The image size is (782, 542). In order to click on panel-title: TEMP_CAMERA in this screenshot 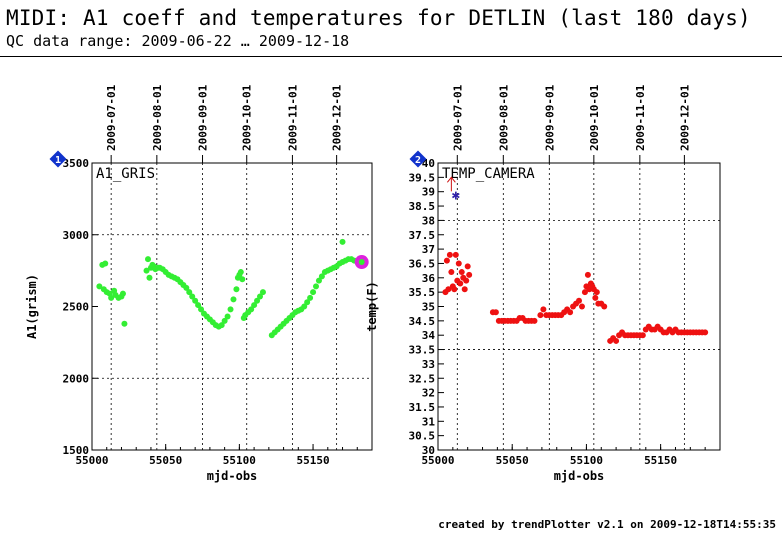, I will do `click(488, 174)`.